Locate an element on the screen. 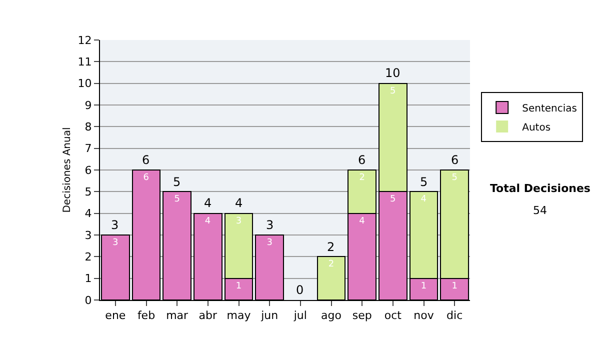 The height and width of the screenshot is (340, 600). x-tick-label: jul is located at coordinates (299, 315).